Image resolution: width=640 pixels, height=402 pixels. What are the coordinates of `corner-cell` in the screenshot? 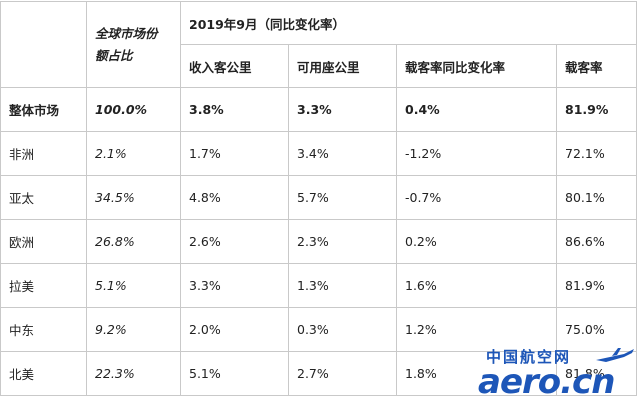 It's located at (43, 44).